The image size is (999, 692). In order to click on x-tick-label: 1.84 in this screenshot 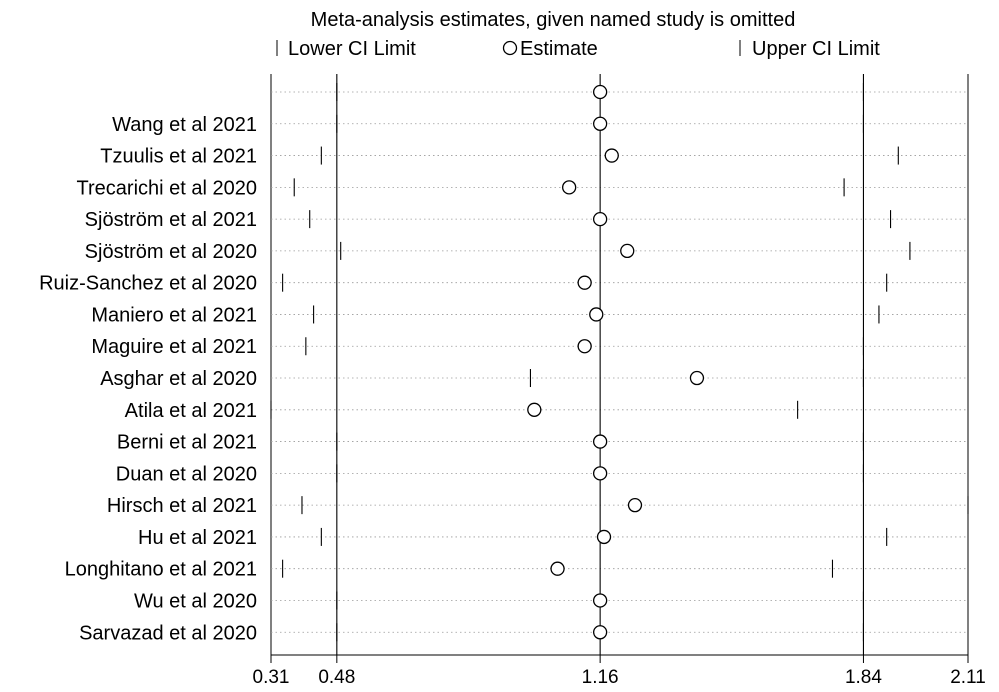, I will do `click(863, 677)`.